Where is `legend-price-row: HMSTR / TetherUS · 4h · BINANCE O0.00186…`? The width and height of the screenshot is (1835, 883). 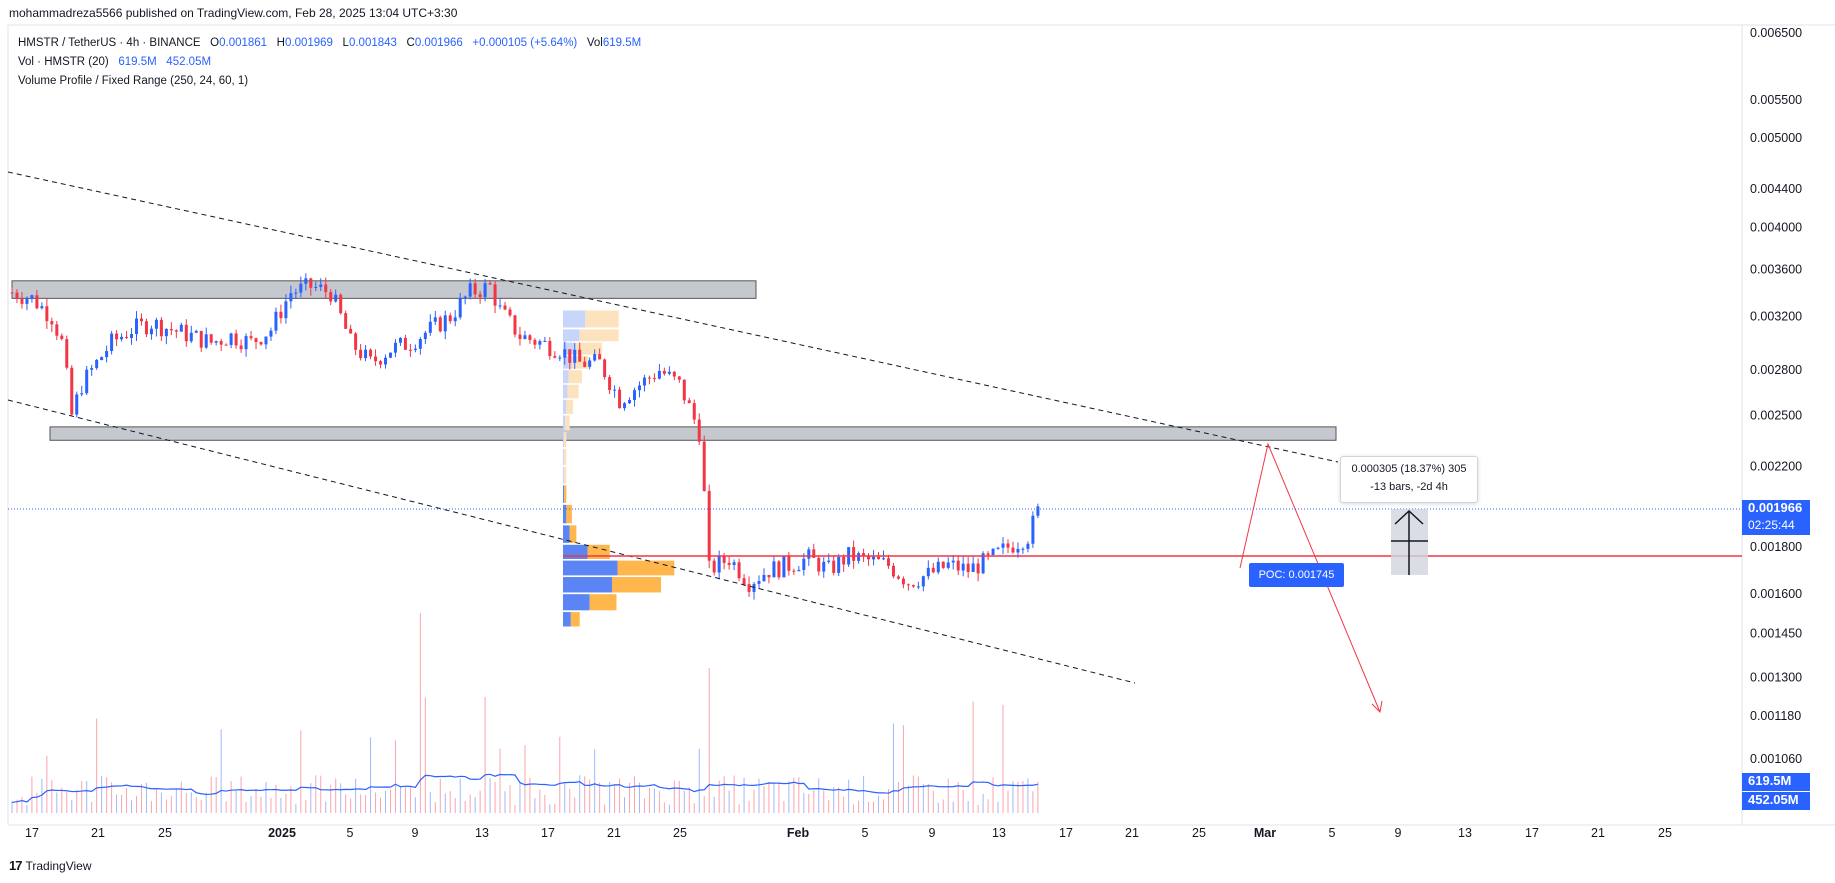 legend-price-row: HMSTR / TetherUS · 4h · BINANCE O0.00186… is located at coordinates (329, 43).